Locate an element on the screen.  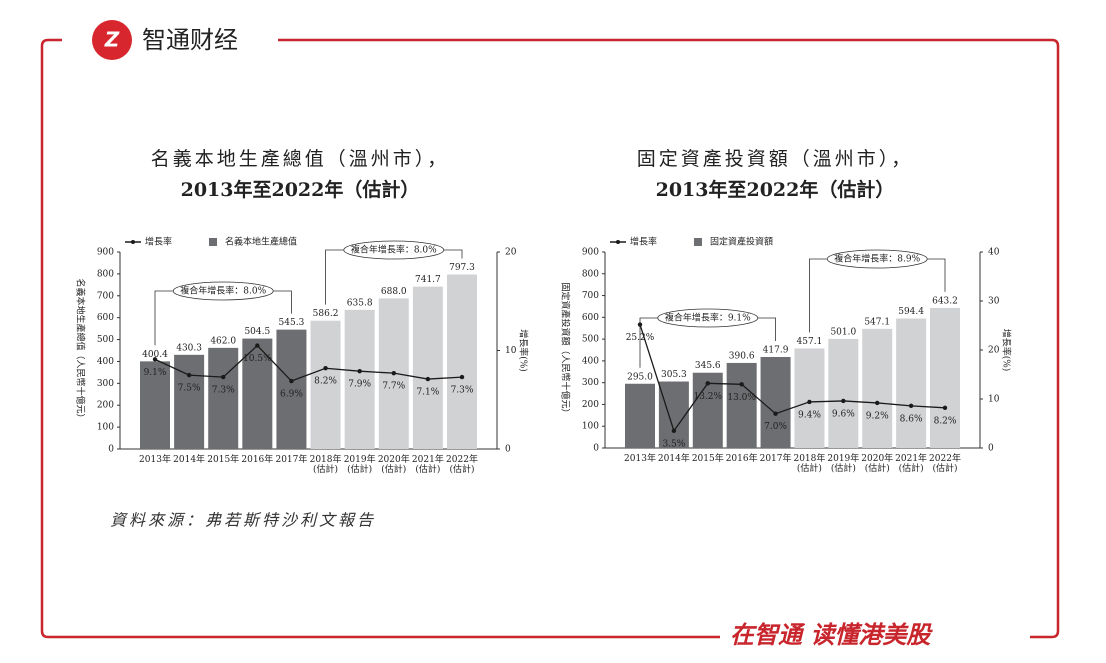
growth-label: 9.6% is located at coordinates (843, 414).